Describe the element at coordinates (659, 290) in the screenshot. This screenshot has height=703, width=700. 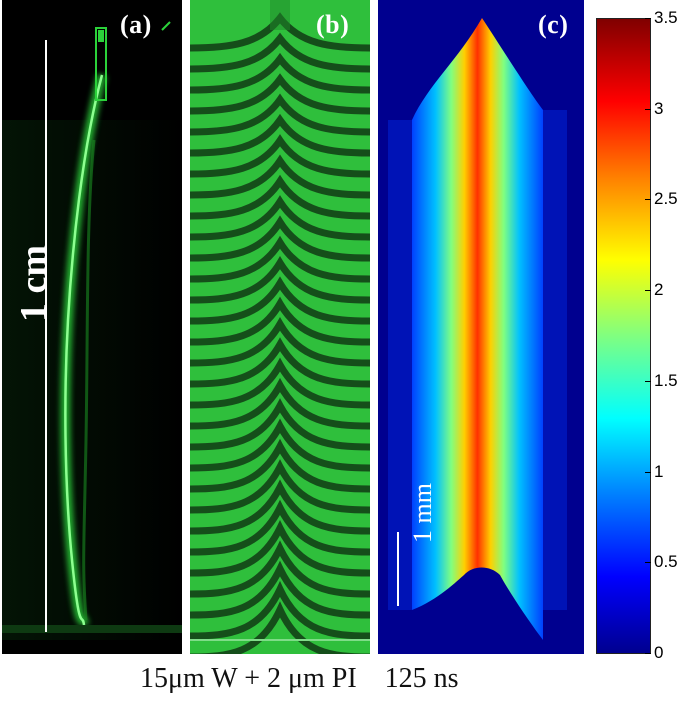
I see `colorbar-tick-label: 2` at that location.